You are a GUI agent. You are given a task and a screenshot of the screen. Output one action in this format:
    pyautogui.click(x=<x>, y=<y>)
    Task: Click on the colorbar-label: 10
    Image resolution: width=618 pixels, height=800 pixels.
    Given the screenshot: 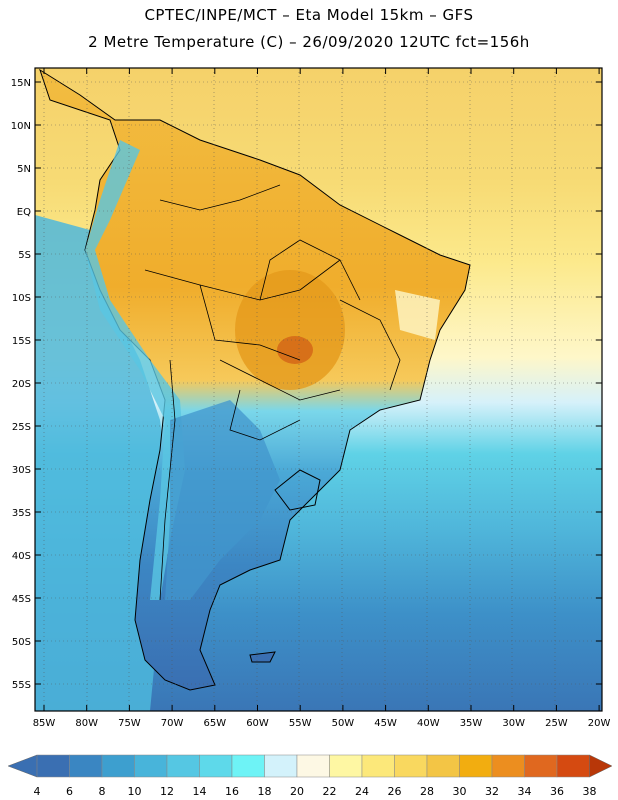 What is the action you would take?
    pyautogui.click(x=135, y=791)
    